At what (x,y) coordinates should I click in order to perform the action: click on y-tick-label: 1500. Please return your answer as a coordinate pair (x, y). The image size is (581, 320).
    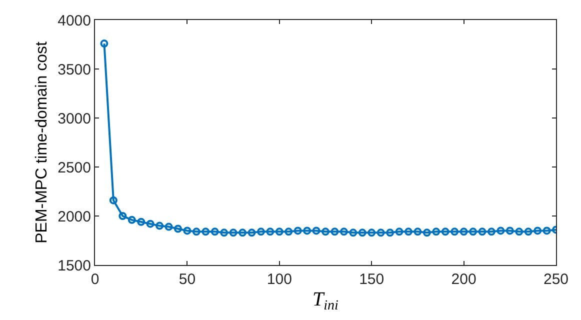
    Looking at the image, I should click on (74, 265).